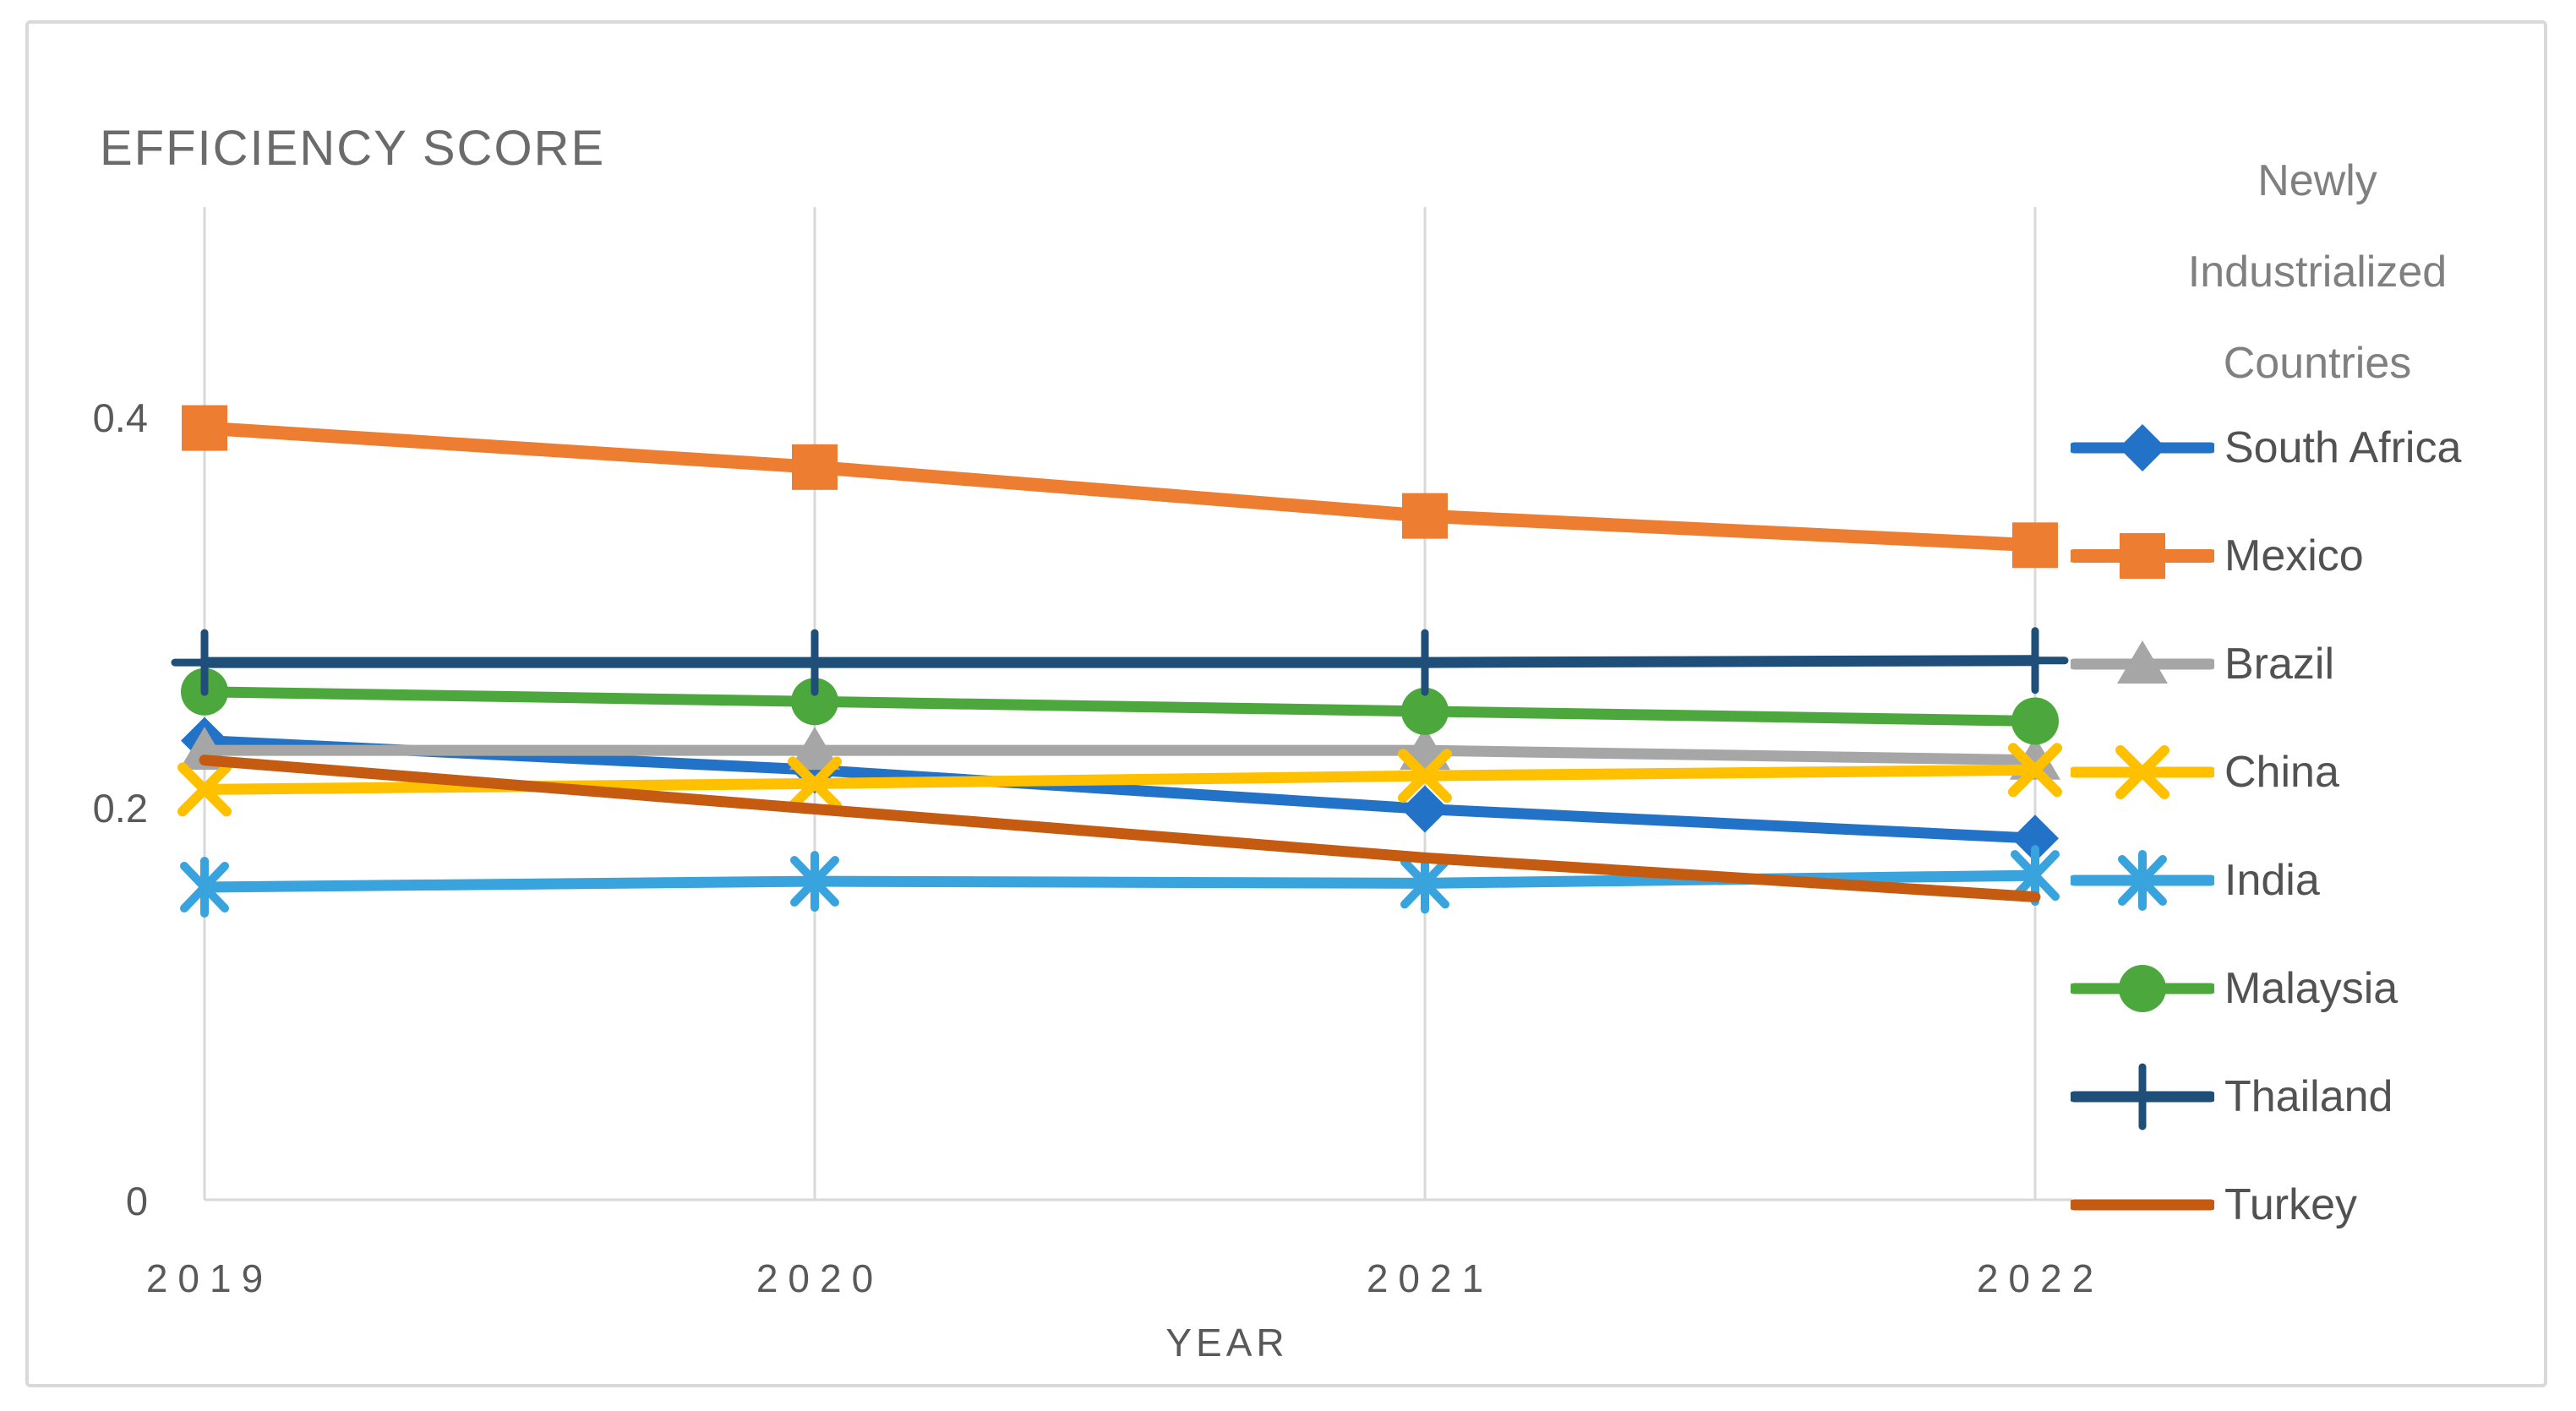  I want to click on legend-item-south-africa: South Africa, so click(2266, 447).